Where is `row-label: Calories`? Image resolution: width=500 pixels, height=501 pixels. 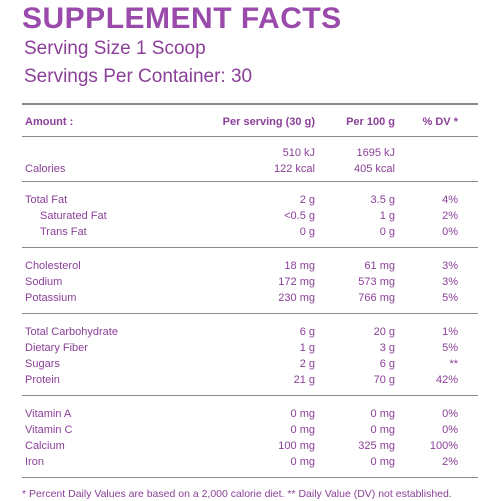 row-label: Calories is located at coordinates (45, 169).